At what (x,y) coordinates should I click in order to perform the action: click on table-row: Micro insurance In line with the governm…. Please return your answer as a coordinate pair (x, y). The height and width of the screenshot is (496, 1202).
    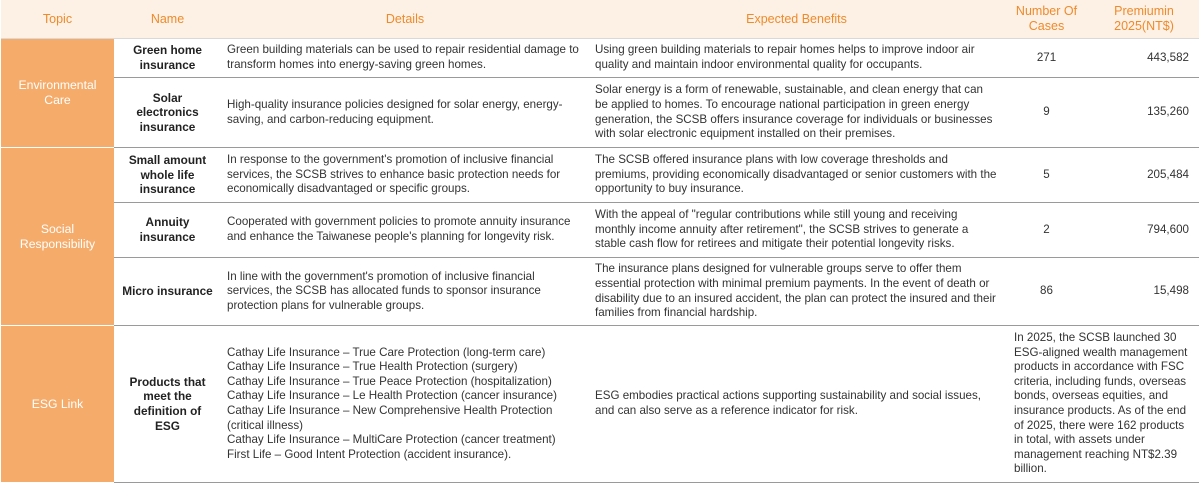
    Looking at the image, I should click on (600, 291).